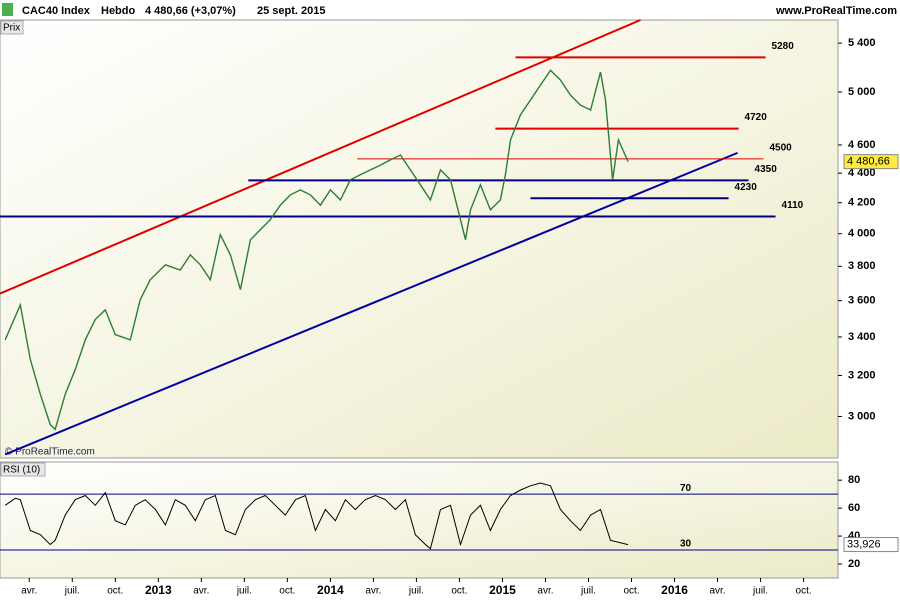 This screenshot has height=600, width=900. What do you see at coordinates (158, 590) in the screenshot?
I see `x-tick-label: 2013` at bounding box center [158, 590].